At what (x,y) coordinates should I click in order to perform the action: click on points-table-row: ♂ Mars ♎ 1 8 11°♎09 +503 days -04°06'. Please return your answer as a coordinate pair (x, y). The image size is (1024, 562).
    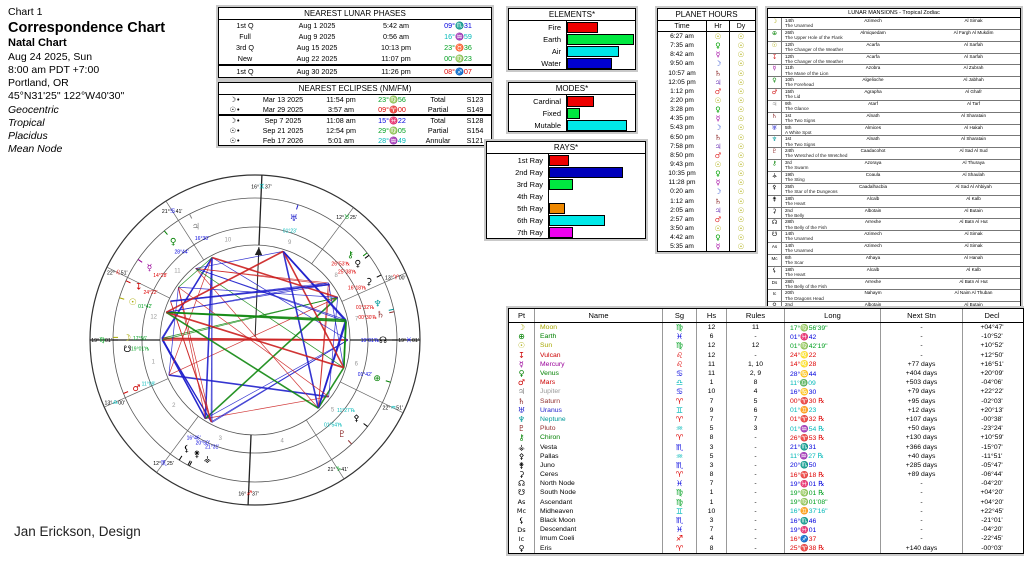
    Looking at the image, I should click on (766, 383).